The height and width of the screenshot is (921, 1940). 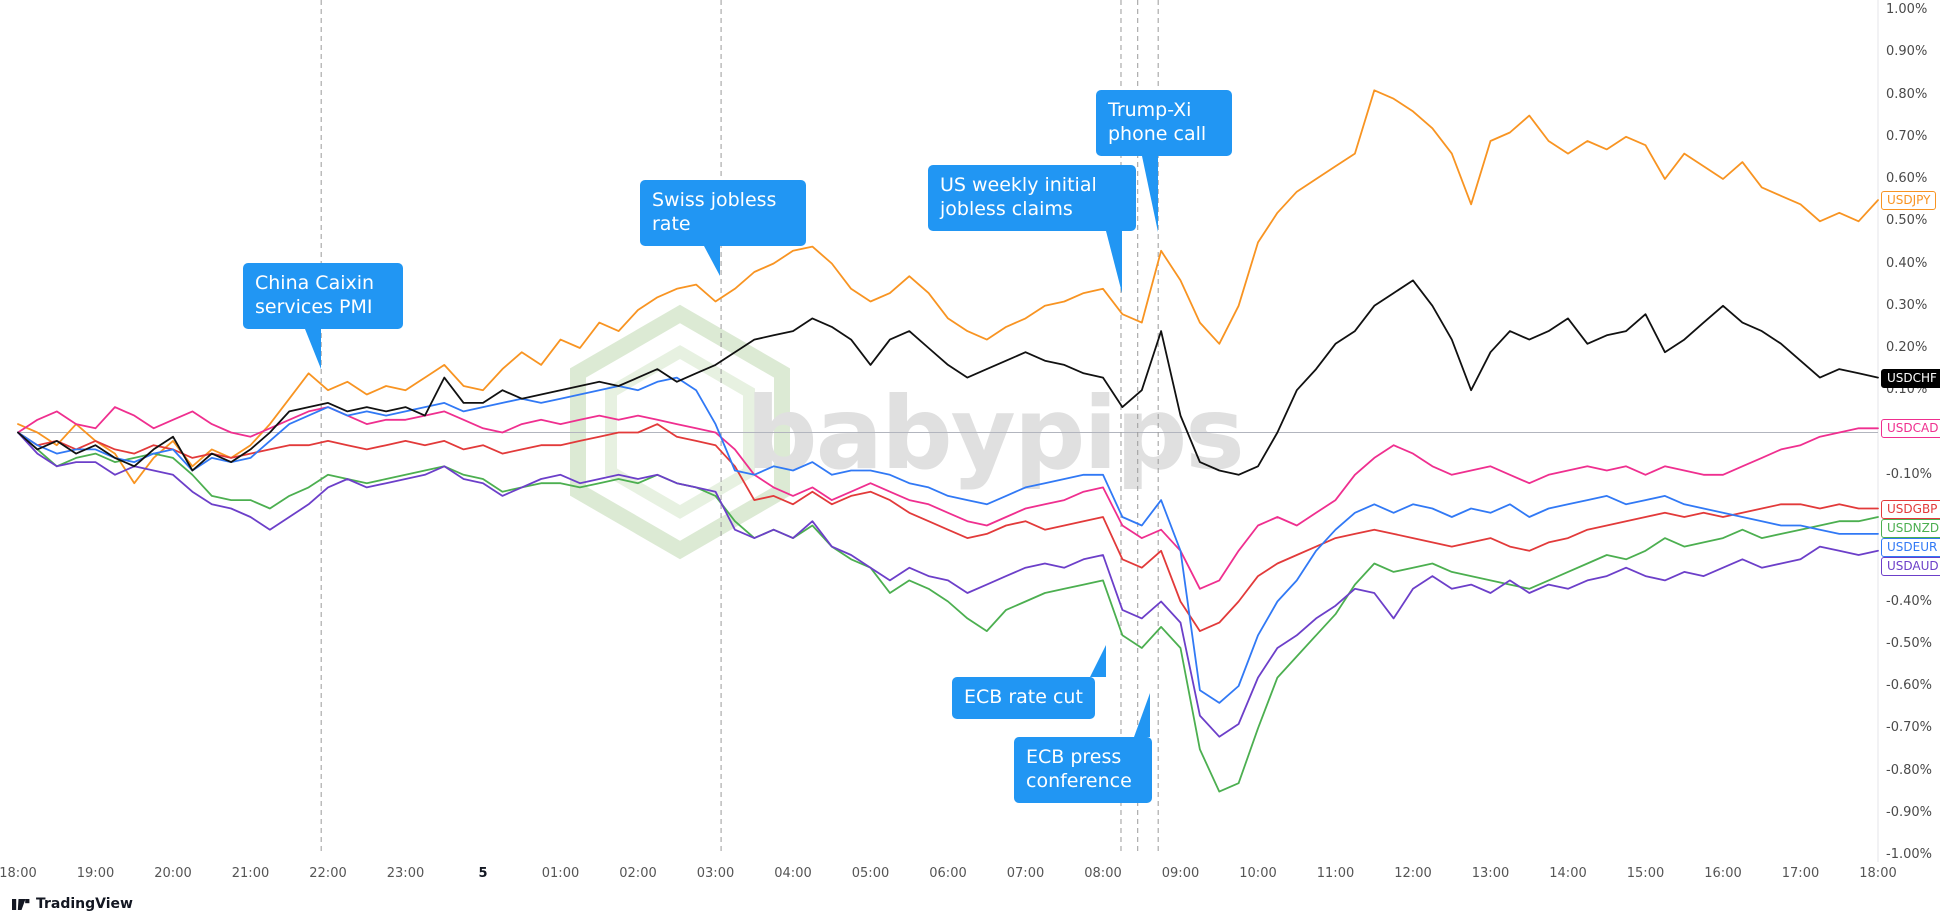 I want to click on y-axis-label: 0.70%, so click(x=1907, y=136).